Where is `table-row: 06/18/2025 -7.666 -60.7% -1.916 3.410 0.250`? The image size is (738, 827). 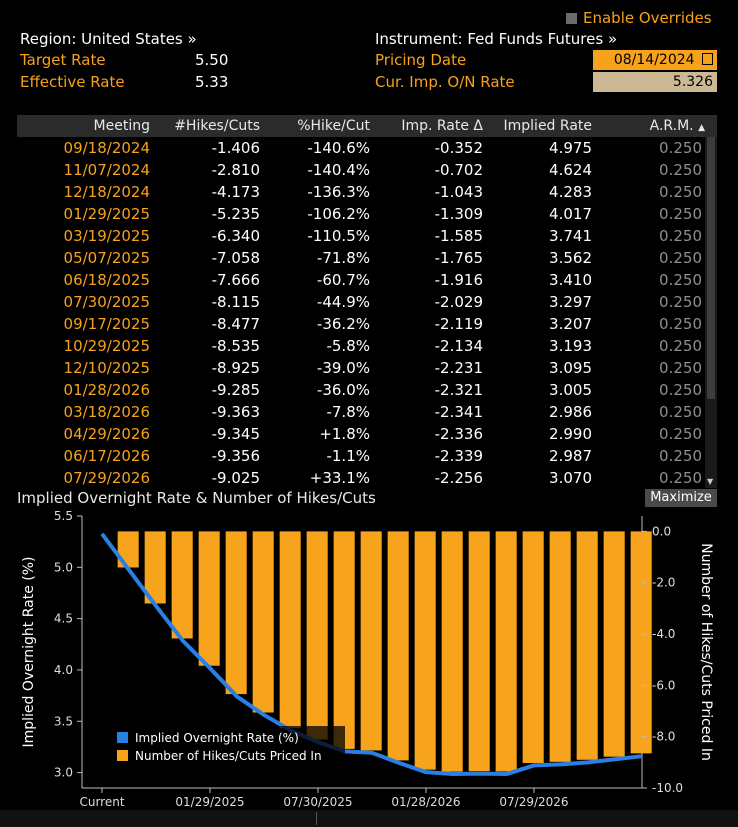 table-row: 06/18/2025 -7.666 -60.7% -1.916 3.410 0.250 is located at coordinates (361, 280).